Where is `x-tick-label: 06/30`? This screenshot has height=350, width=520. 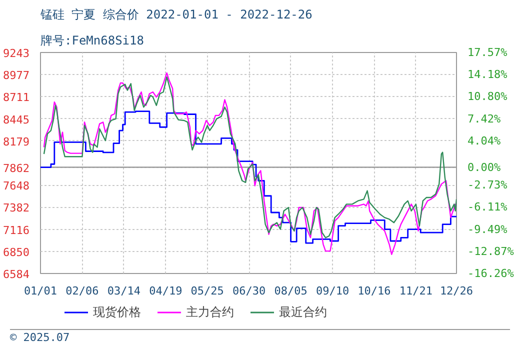 x-tick-label: 06/30 is located at coordinates (249, 291).